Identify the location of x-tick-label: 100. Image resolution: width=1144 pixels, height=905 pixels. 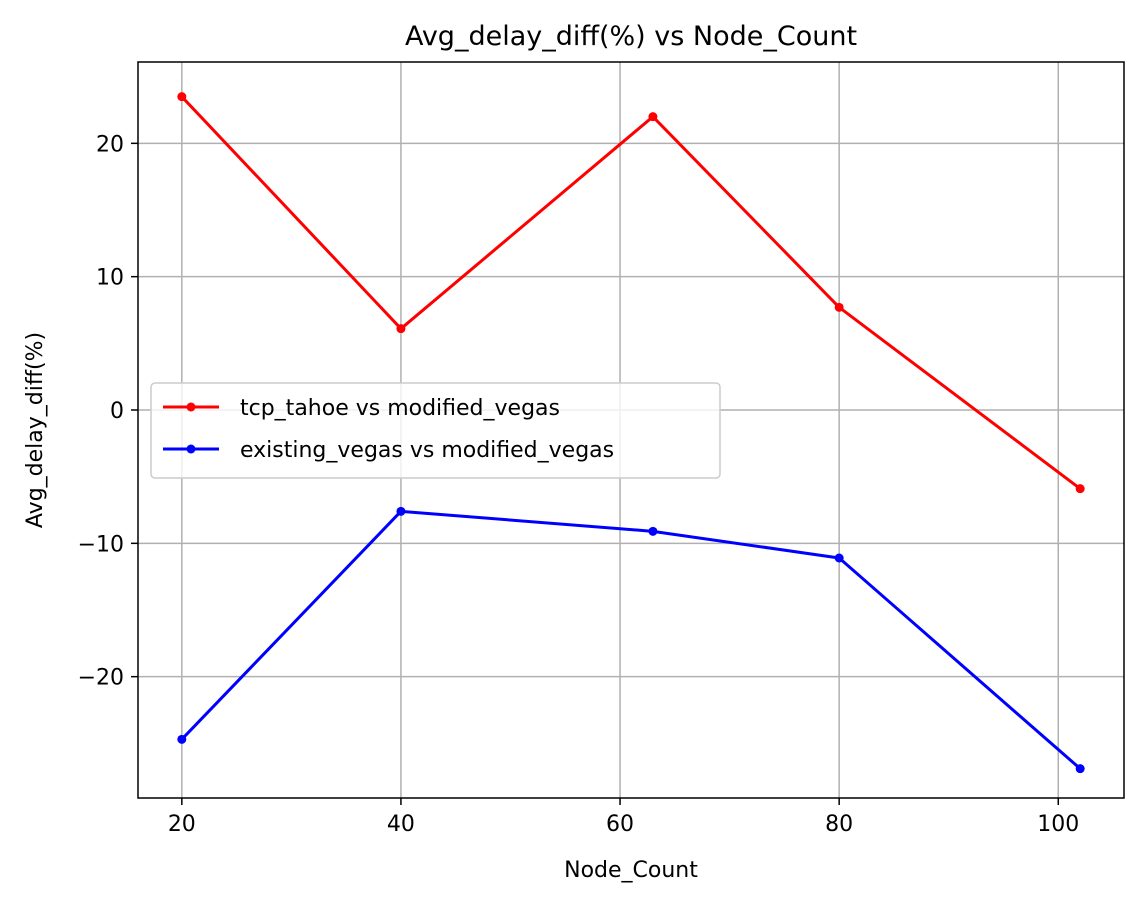
(1058, 824).